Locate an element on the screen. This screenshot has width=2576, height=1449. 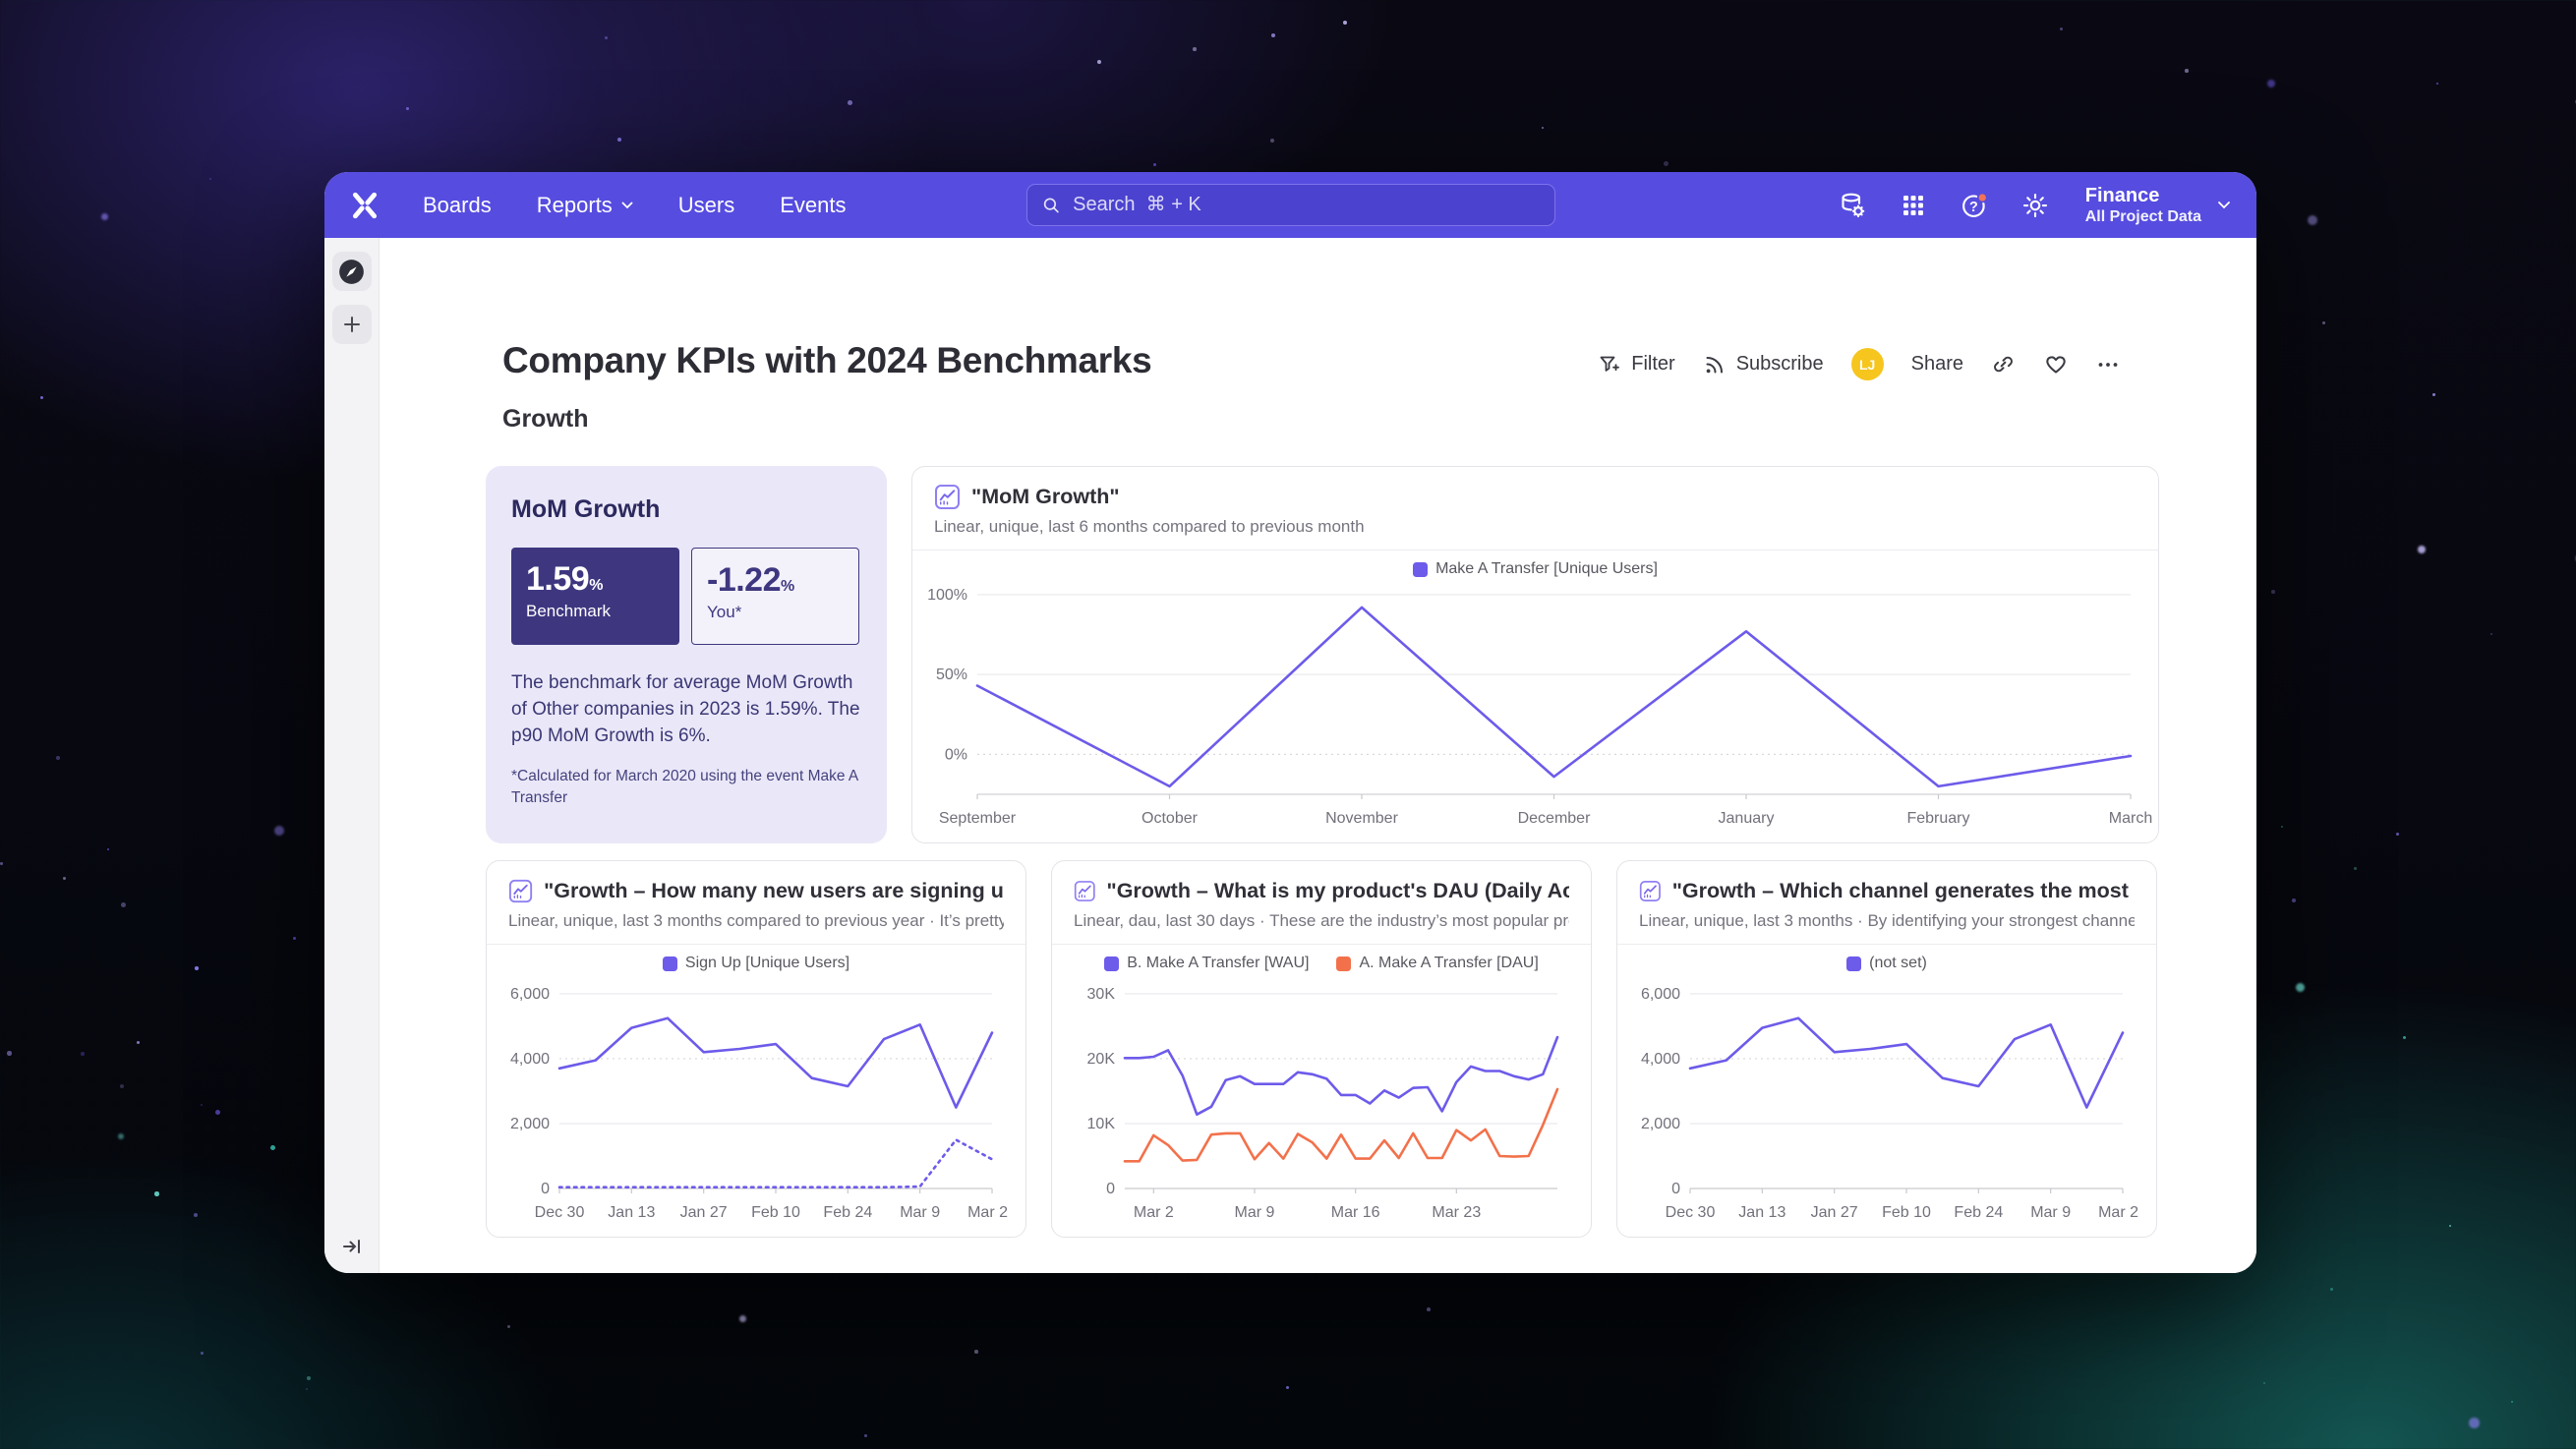
subscribe-label: Subscribe is located at coordinates (1779, 364).